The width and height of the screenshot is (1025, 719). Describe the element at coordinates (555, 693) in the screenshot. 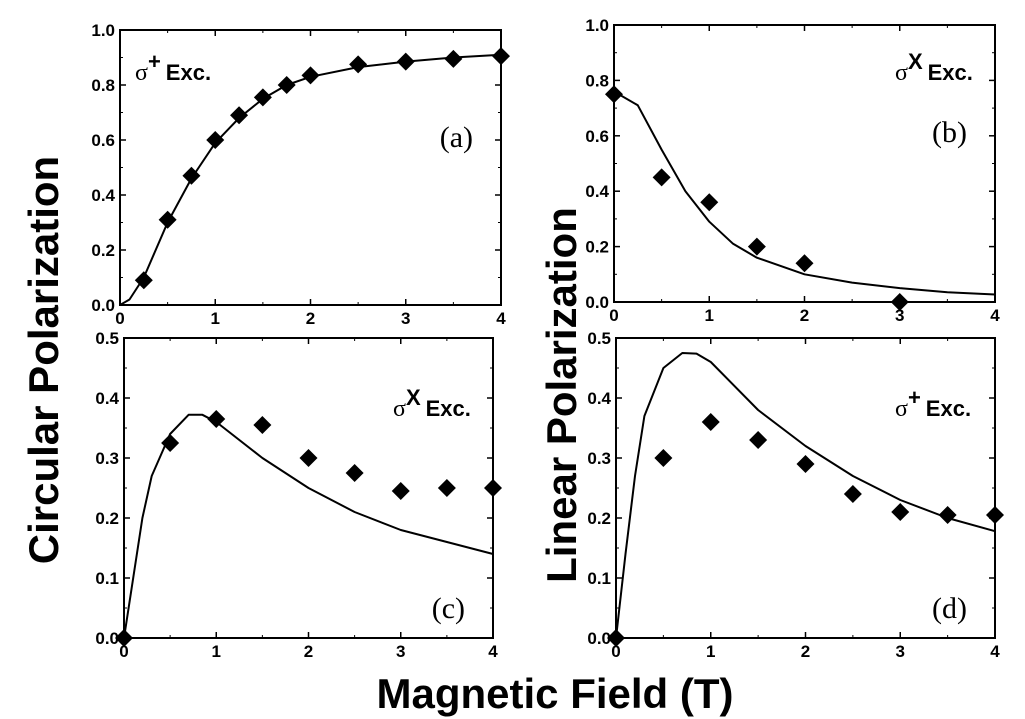

I see `x-axis-label: Magnetic Field (T)` at that location.